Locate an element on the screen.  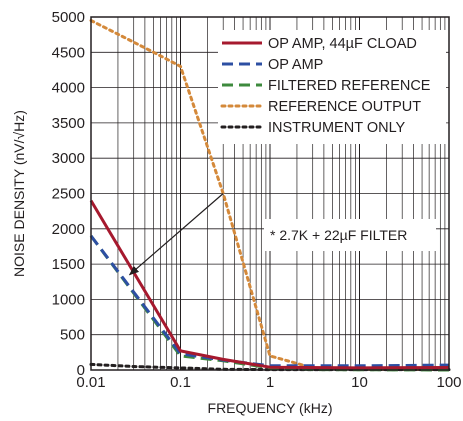
legend-label-0: OP AMP, 44µF CLOAD is located at coordinates (342, 44).